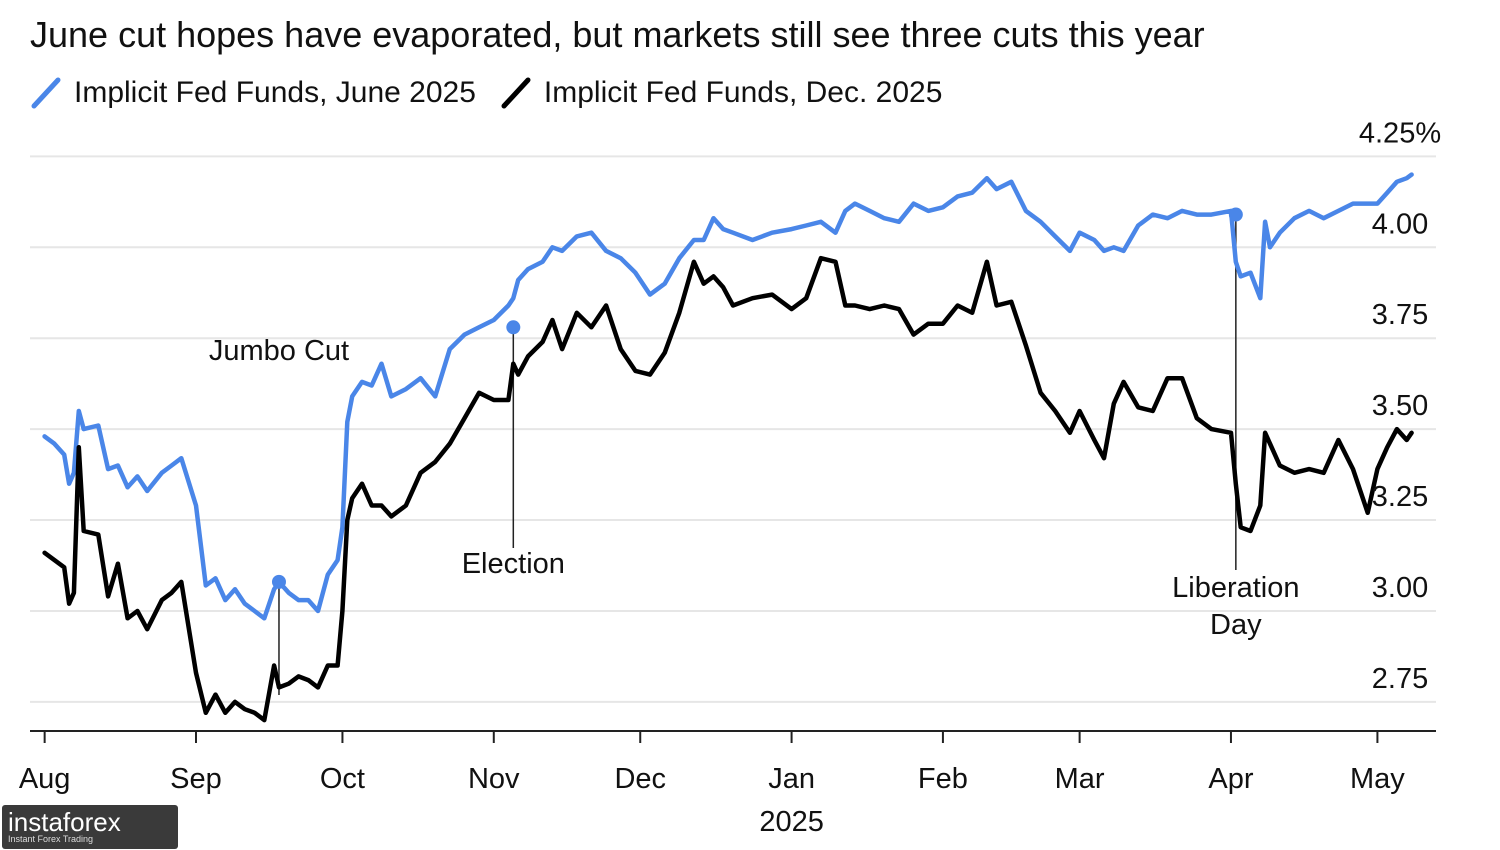 The width and height of the screenshot is (1500, 850). What do you see at coordinates (46, 93) in the screenshot?
I see `legend-swatch-june` at bounding box center [46, 93].